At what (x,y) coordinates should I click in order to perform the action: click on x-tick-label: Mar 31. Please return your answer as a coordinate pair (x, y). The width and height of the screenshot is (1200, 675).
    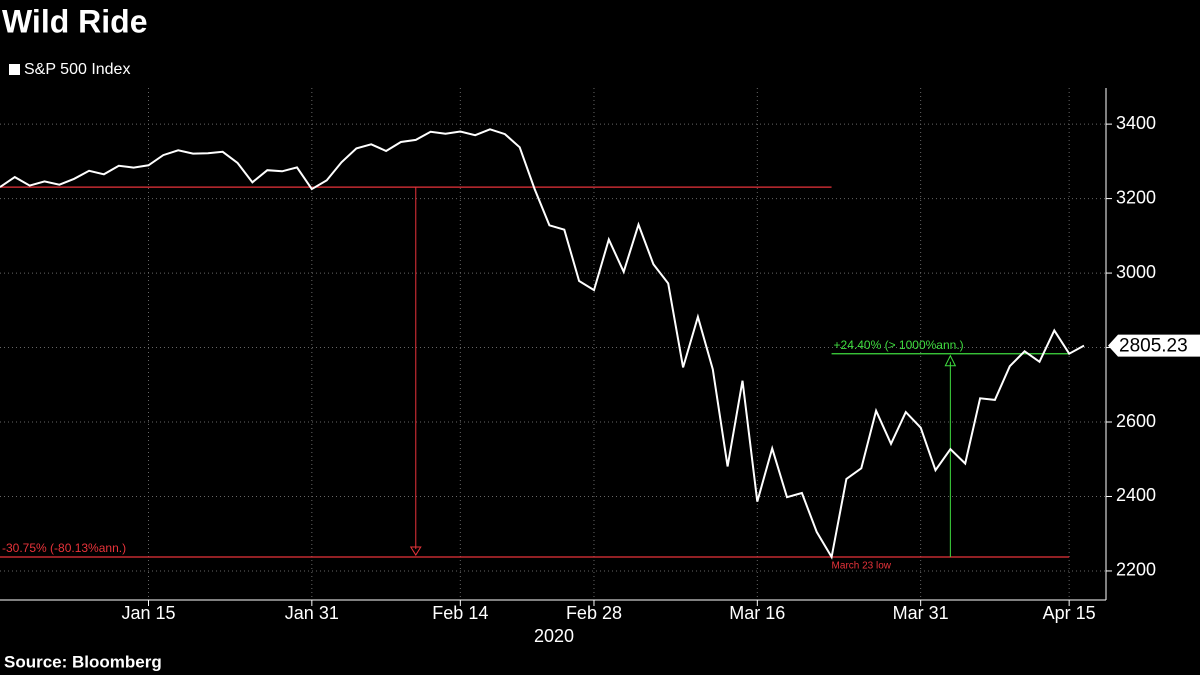
    Looking at the image, I should click on (921, 613).